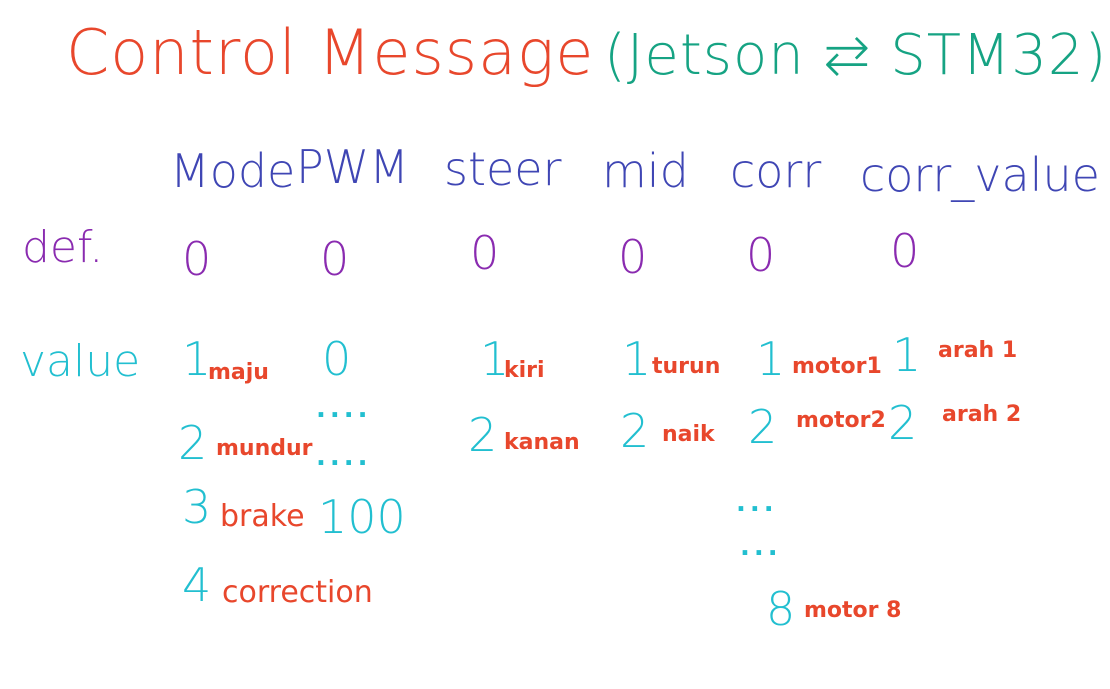  Describe the element at coordinates (330, 52) in the screenshot. I see `diagram-title: Control Message` at that location.